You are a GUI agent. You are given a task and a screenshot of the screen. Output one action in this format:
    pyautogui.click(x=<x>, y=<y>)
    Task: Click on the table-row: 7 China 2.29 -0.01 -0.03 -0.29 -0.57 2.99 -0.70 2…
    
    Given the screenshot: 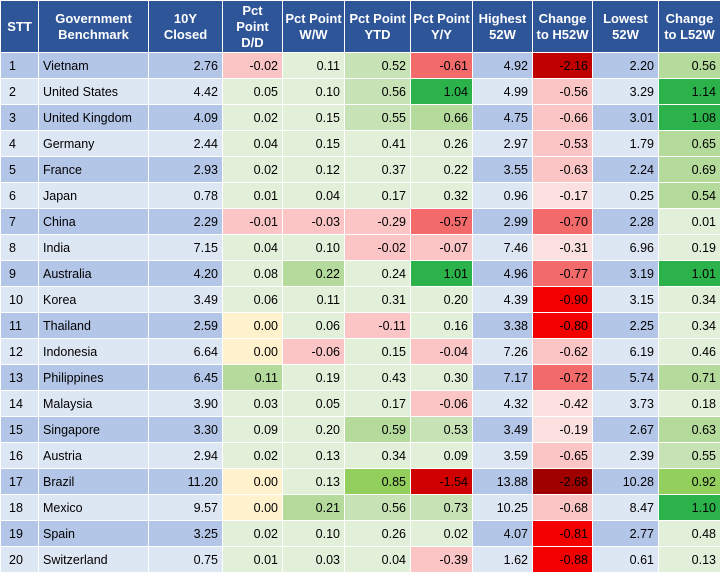 What is the action you would take?
    pyautogui.click(x=360, y=221)
    